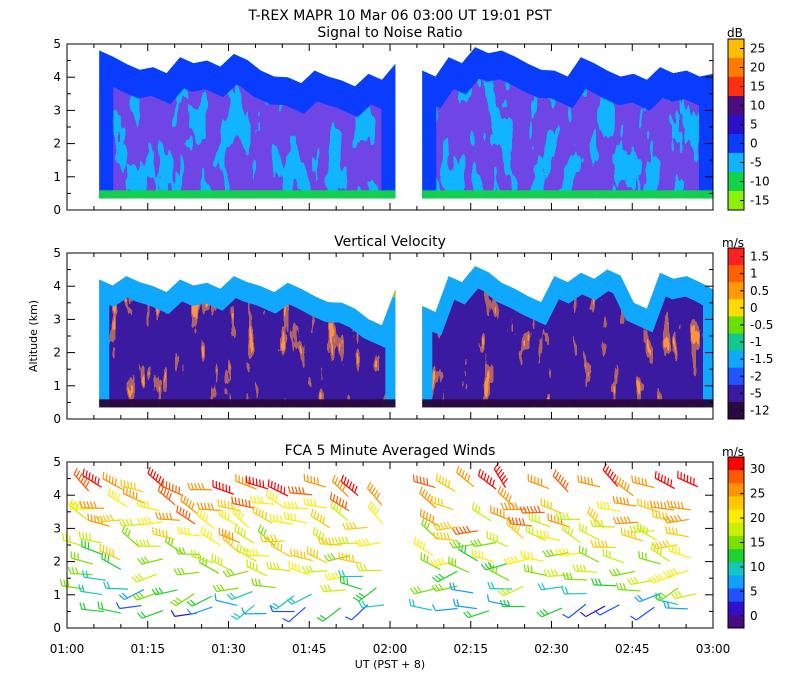 Image resolution: width=800 pixels, height=700 pixels. What do you see at coordinates (733, 452) in the screenshot?
I see `winds-units-label: m/s` at bounding box center [733, 452].